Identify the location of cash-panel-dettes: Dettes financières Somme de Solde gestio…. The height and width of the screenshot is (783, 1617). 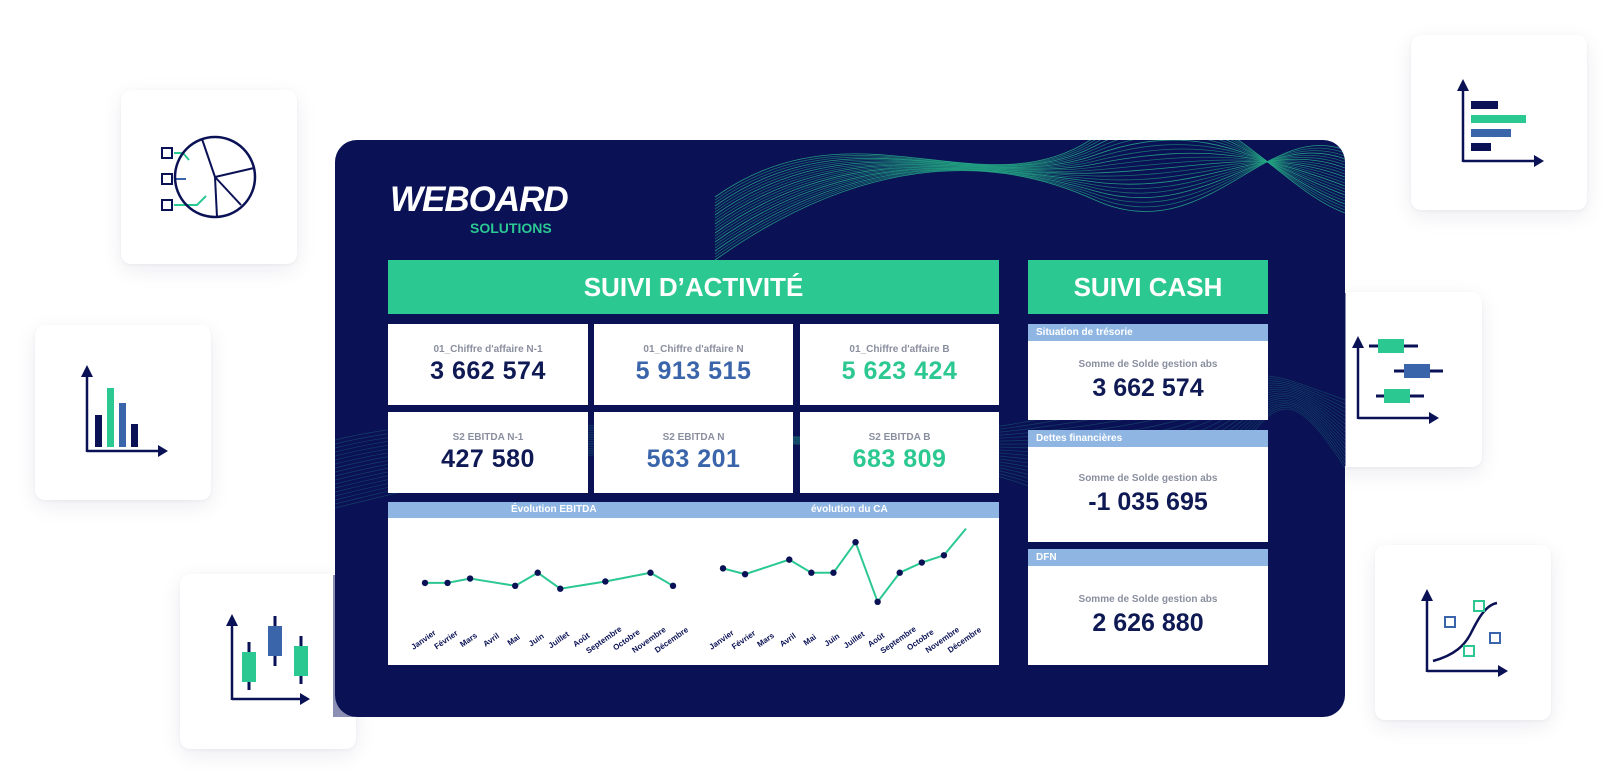
(1148, 486).